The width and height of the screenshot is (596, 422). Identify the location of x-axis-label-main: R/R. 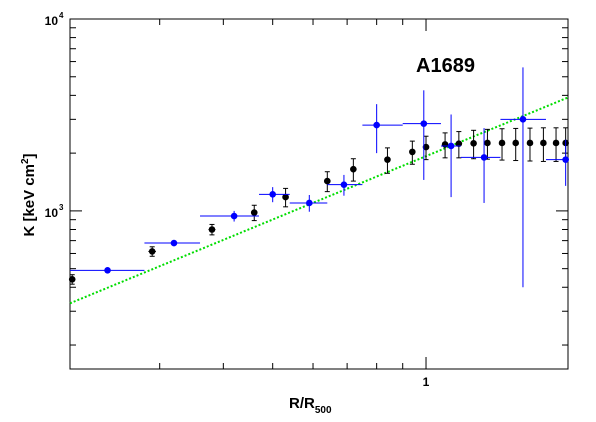
(302, 403).